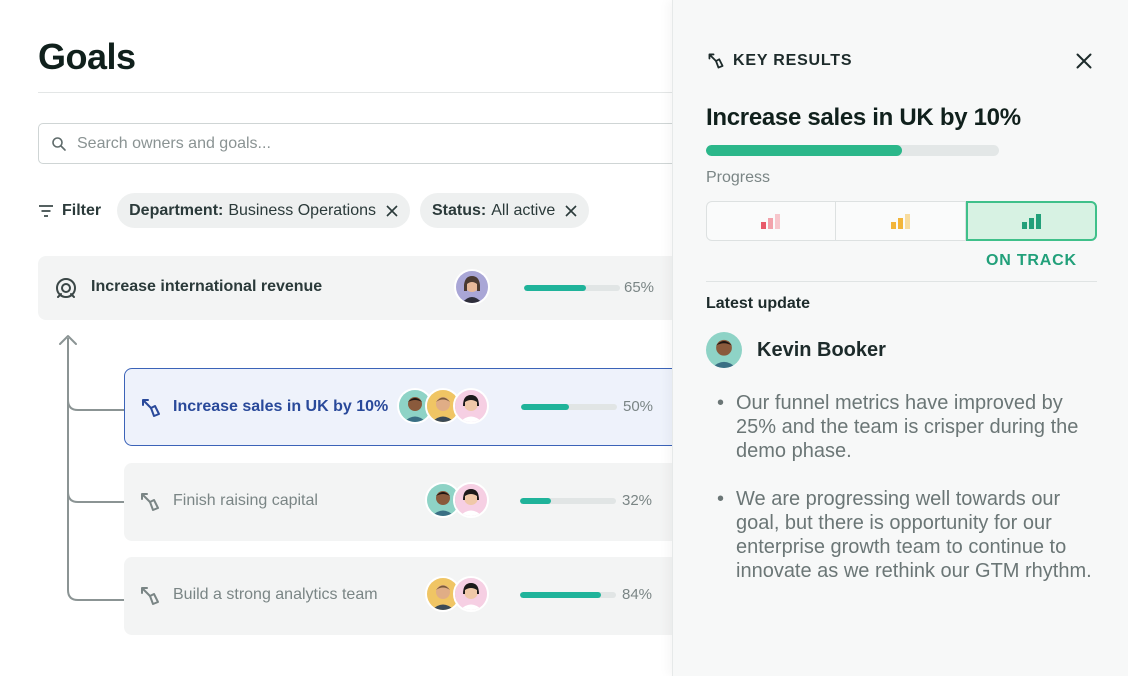  What do you see at coordinates (638, 406) in the screenshot?
I see `progress-percent: 50%` at bounding box center [638, 406].